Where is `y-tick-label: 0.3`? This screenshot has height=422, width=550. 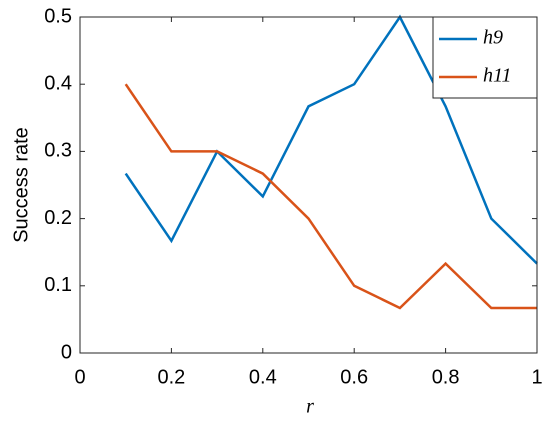
y-tick-label: 0.3 is located at coordinates (58, 151).